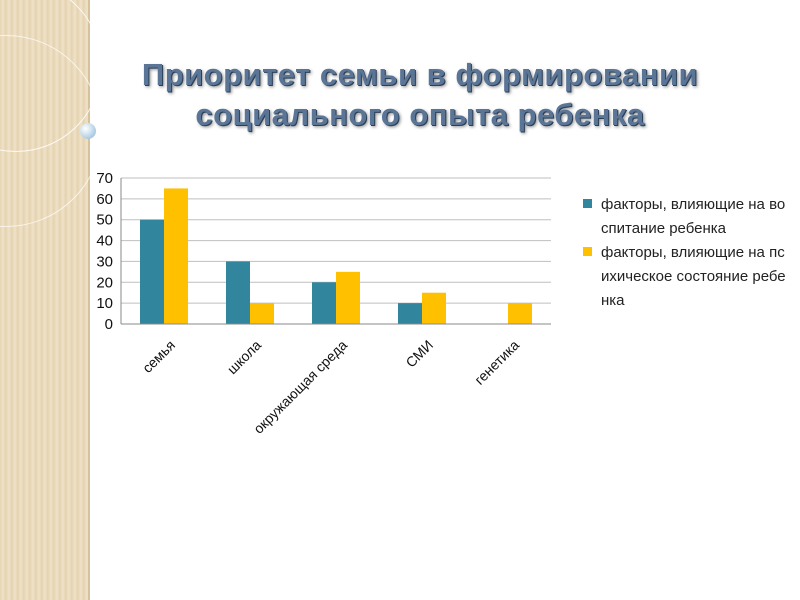 This screenshot has width=800, height=600. What do you see at coordinates (104, 261) in the screenshot?
I see `y-tick-label: 30` at bounding box center [104, 261].